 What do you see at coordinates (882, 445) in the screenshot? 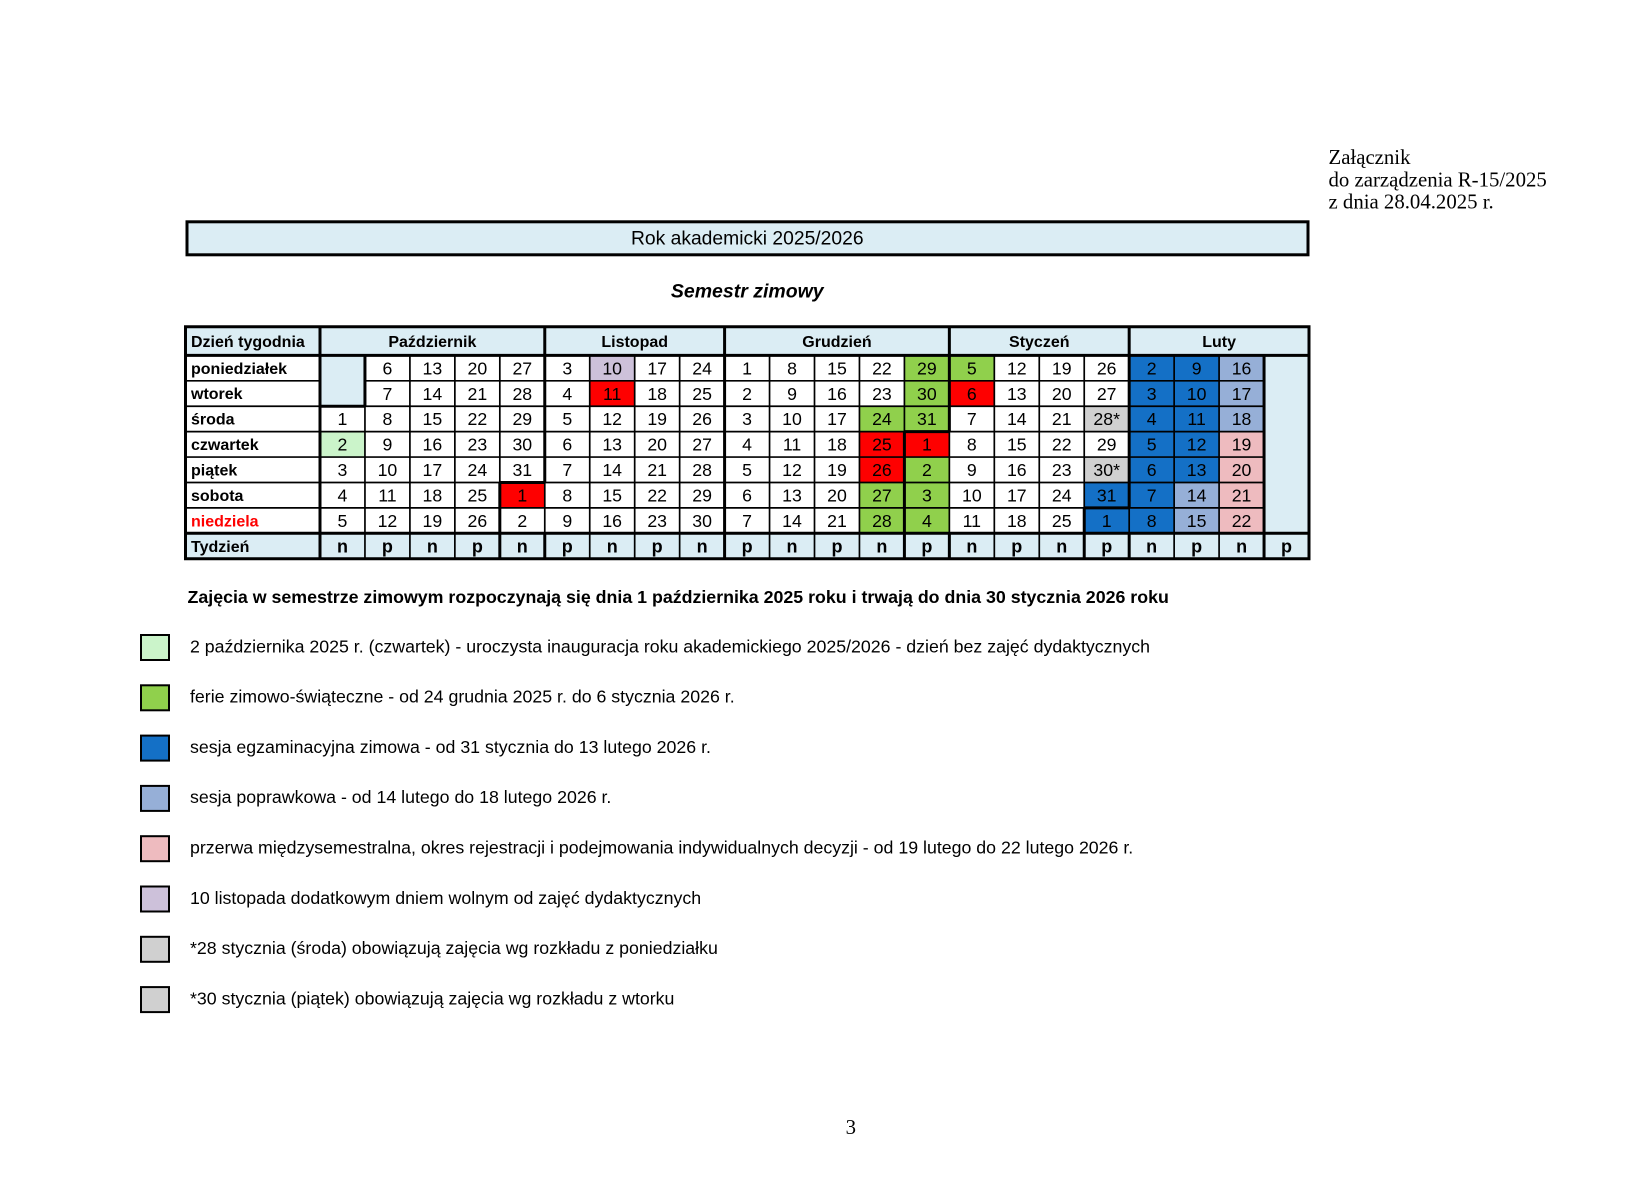
I see `svg-text: 25` at bounding box center [882, 445].